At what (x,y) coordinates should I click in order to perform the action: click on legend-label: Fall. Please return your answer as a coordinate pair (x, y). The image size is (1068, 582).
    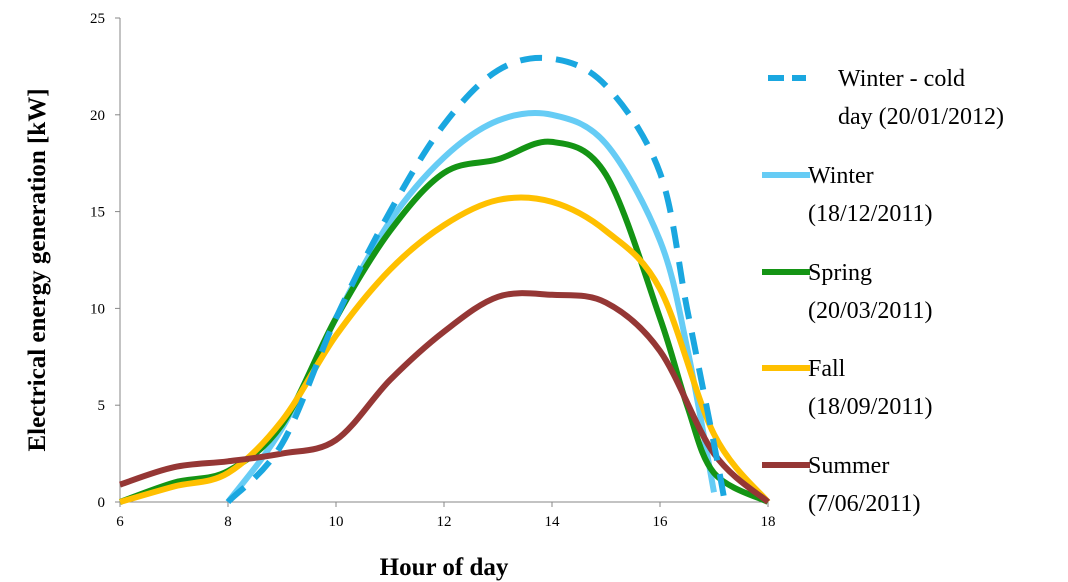
    Looking at the image, I should click on (827, 369).